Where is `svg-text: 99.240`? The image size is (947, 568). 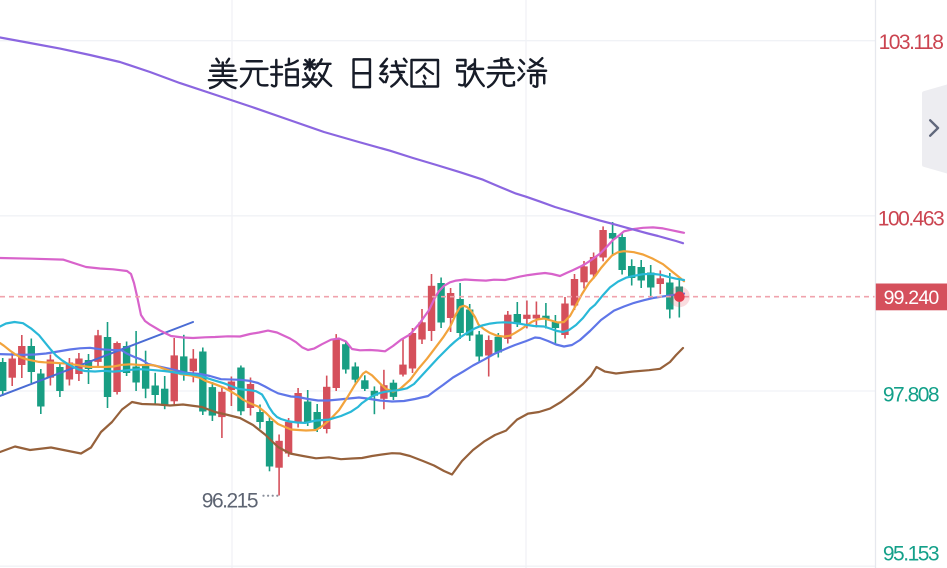
svg-text: 99.240 is located at coordinates (912, 298).